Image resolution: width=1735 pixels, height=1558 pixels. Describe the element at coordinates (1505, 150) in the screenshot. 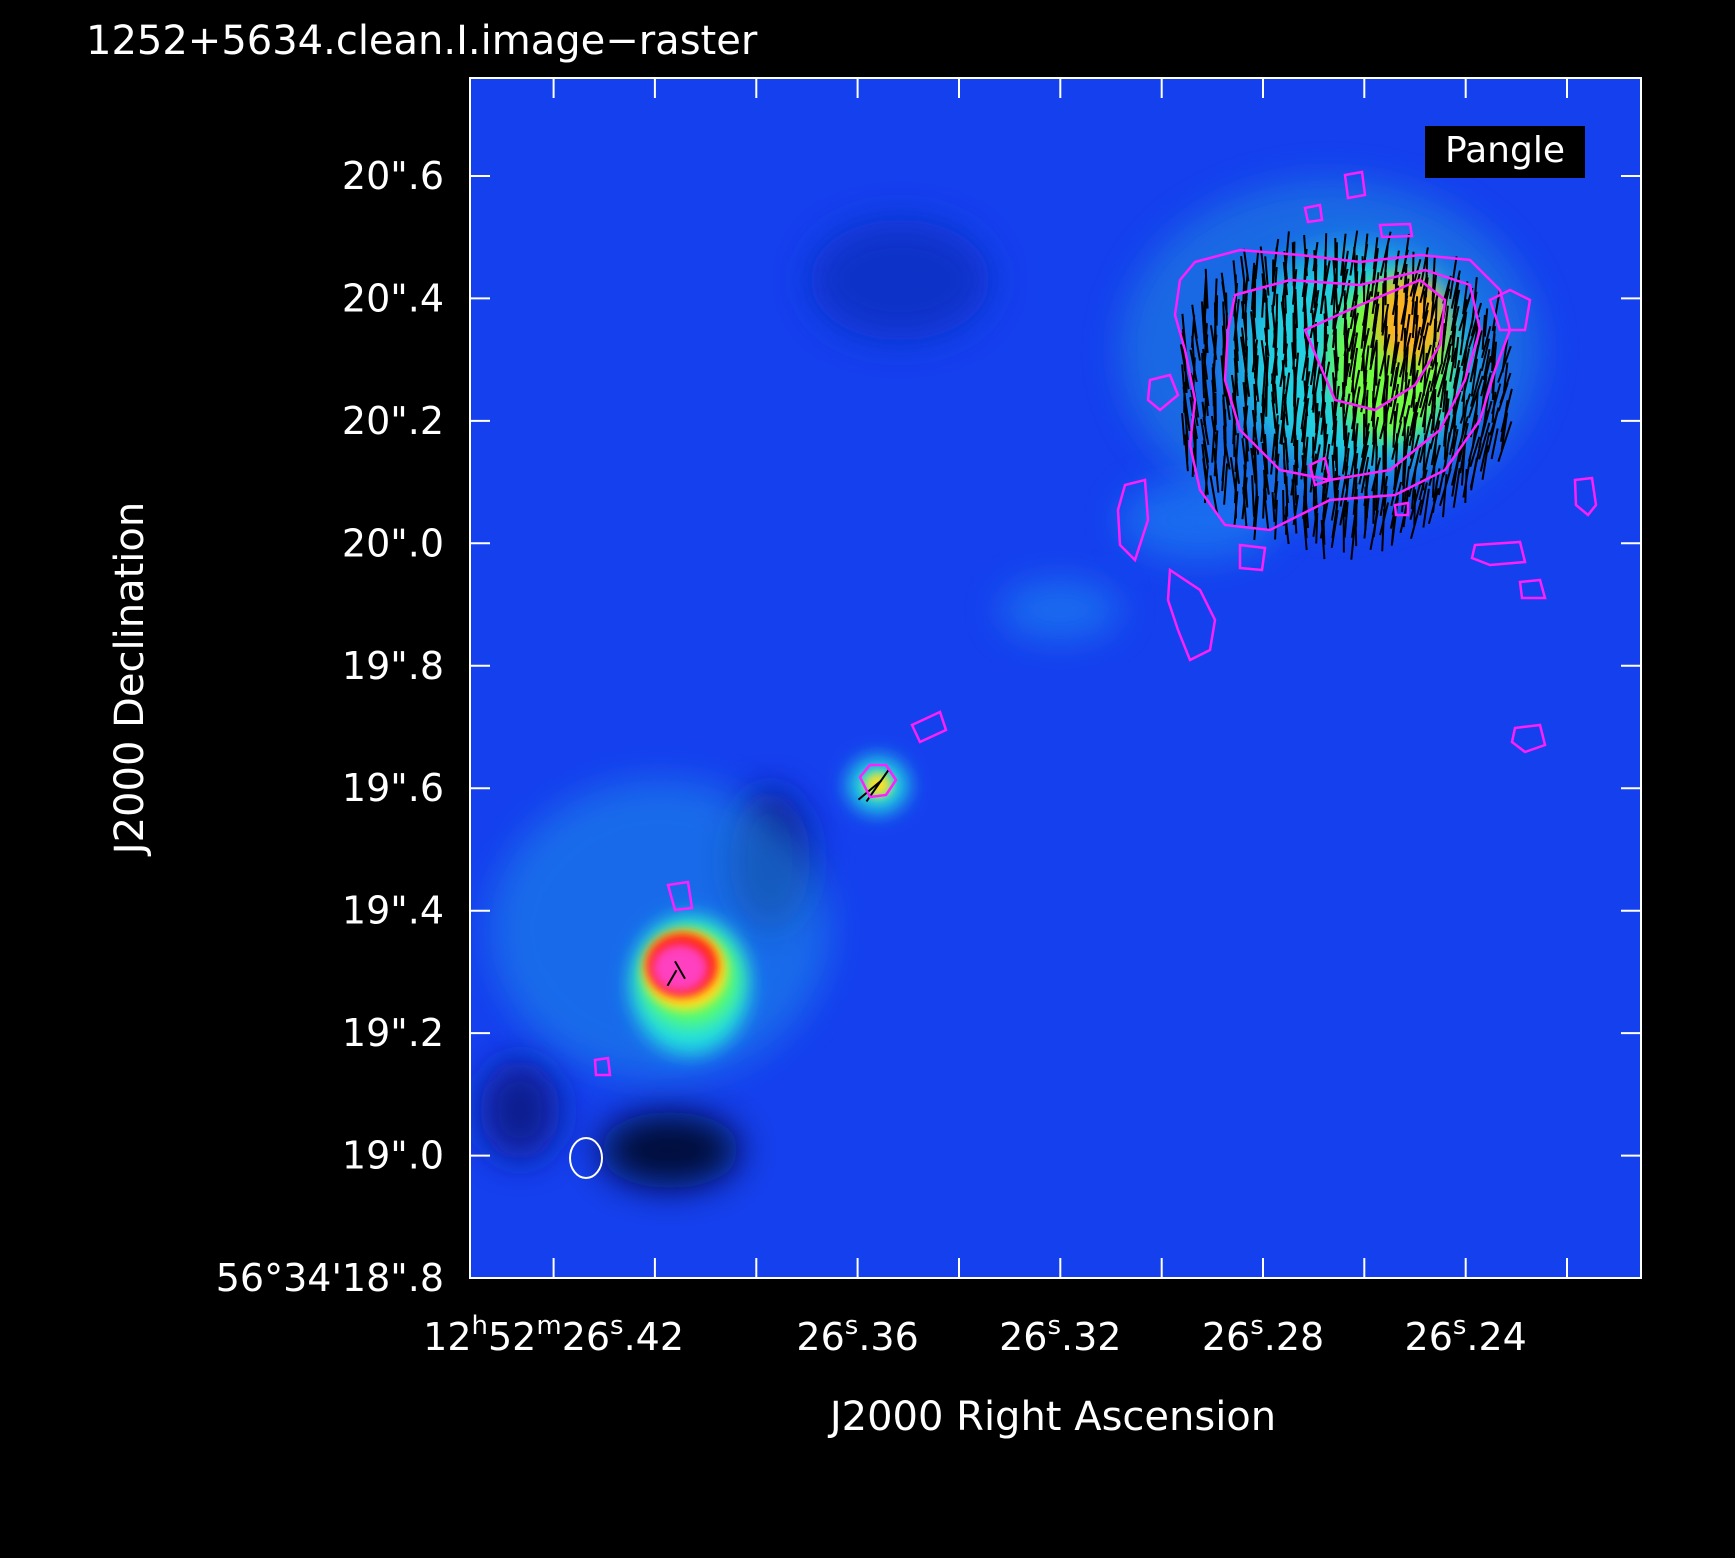

I see `legend-label: Pangle` at that location.